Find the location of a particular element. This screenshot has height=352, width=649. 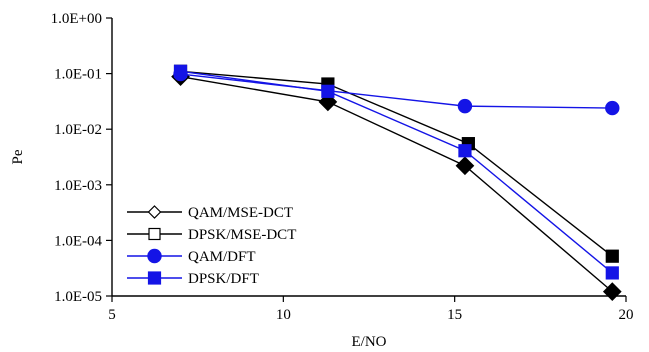

y-tick-label: 1.0E-02 is located at coordinates (78, 130).